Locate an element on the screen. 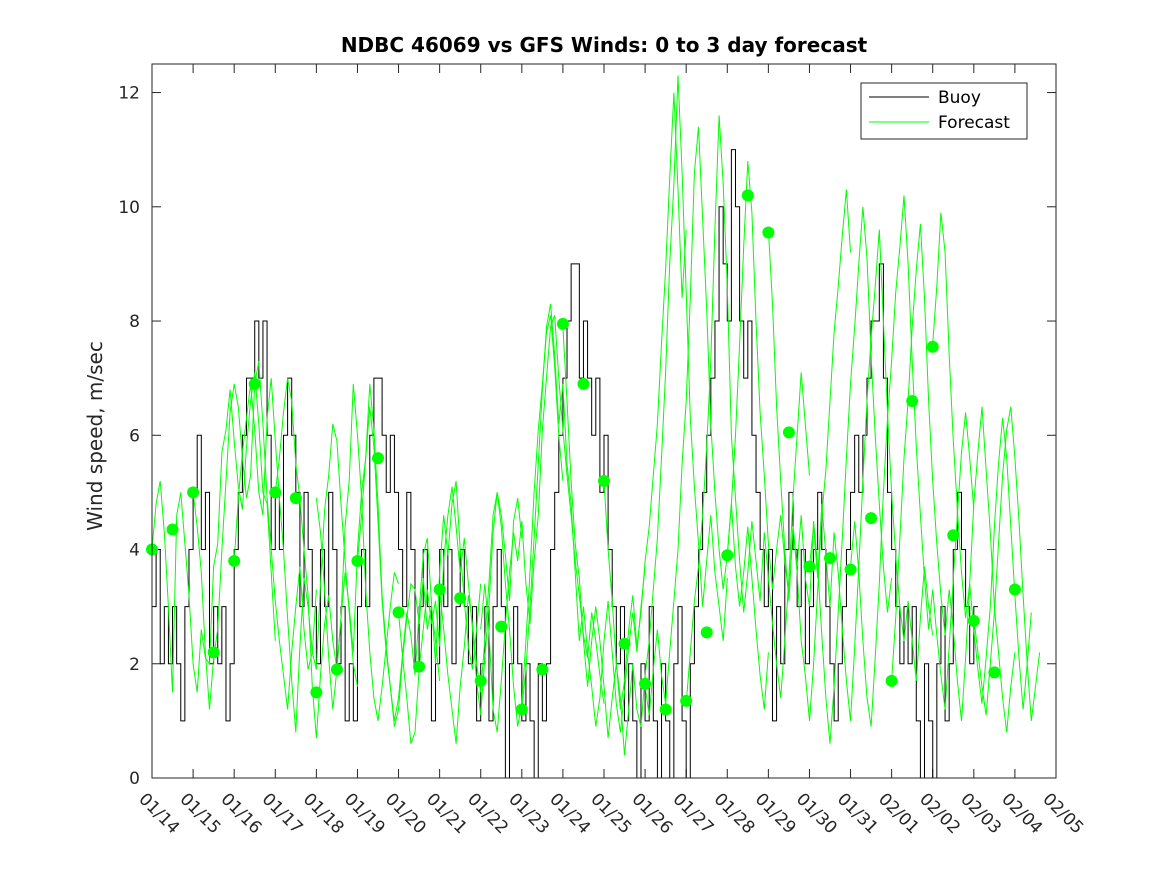 The image size is (1167, 875). legend: Buoy Forecast is located at coordinates (944, 111).